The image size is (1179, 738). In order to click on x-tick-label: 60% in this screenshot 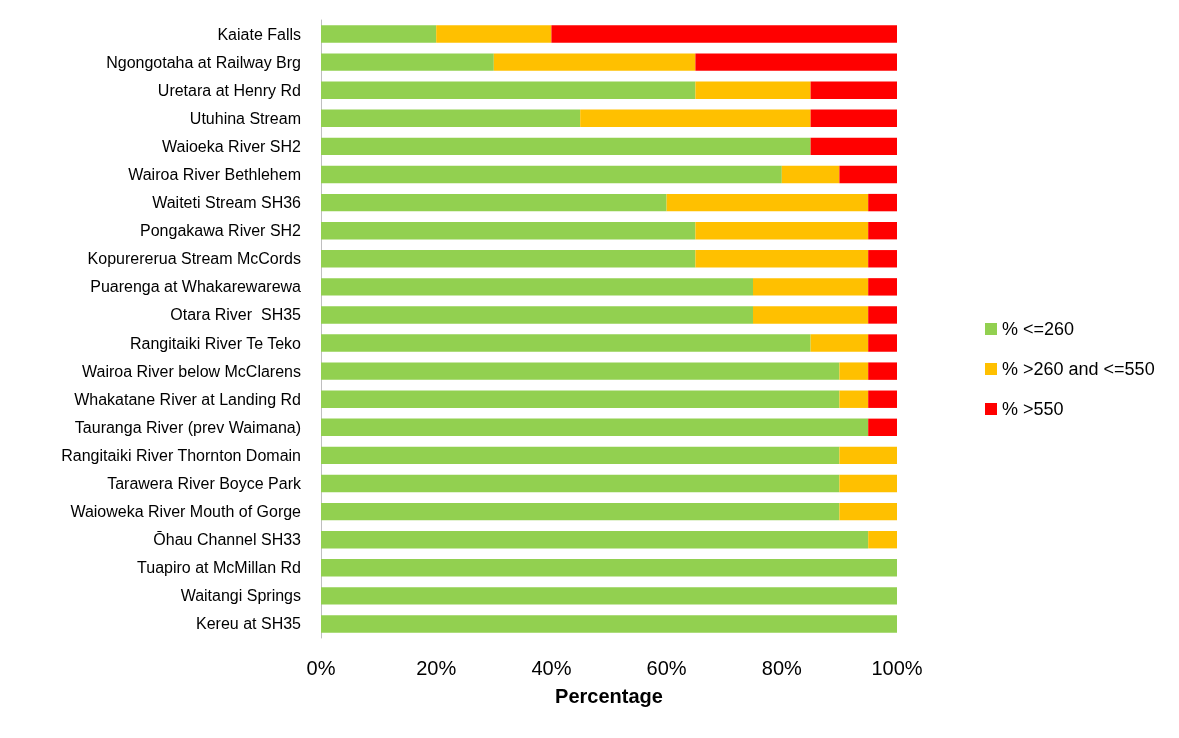, I will do `click(666, 668)`.